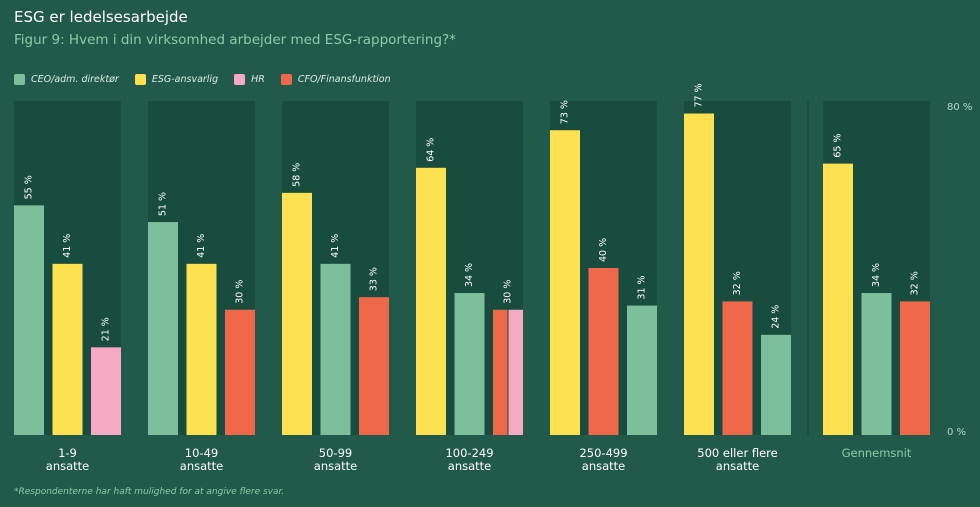 This screenshot has height=507, width=980. Describe the element at coordinates (876, 275) in the screenshot. I see `data-label-6-1: 34 %` at that location.